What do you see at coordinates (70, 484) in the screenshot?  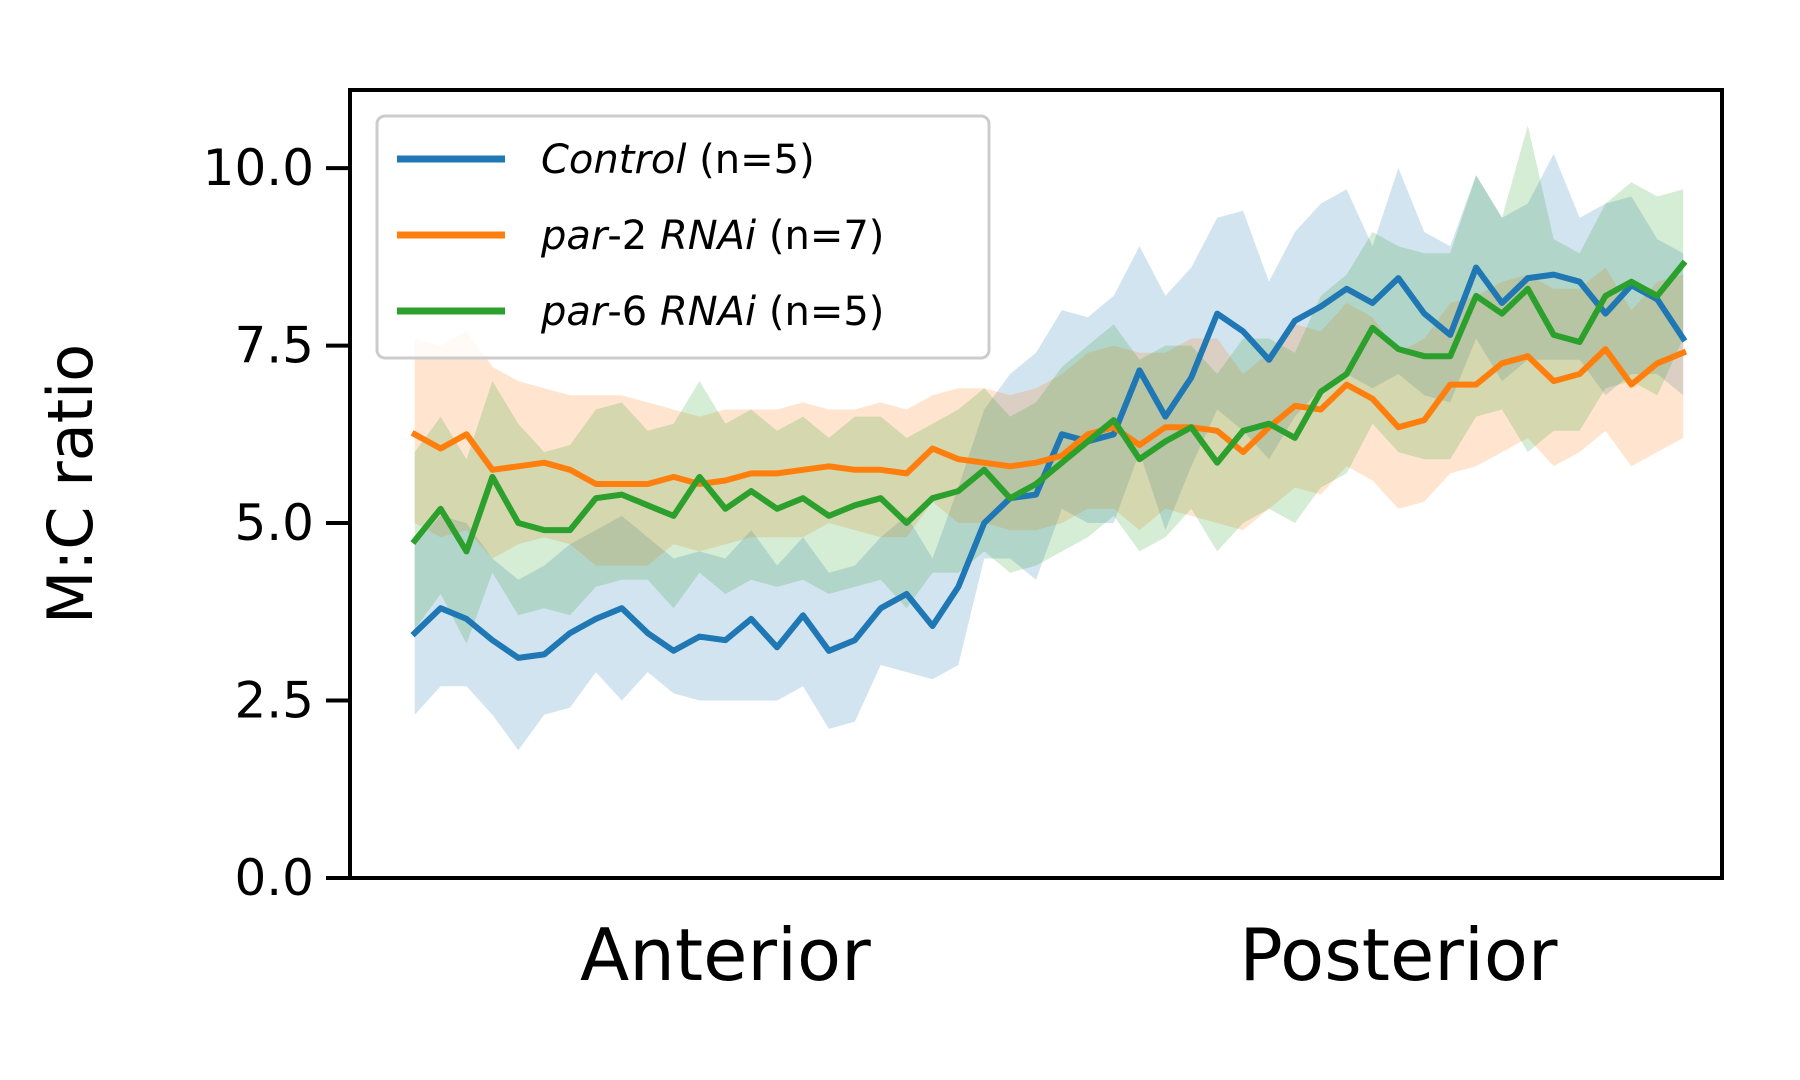 I see `y-axis-title: M:C ratio` at bounding box center [70, 484].